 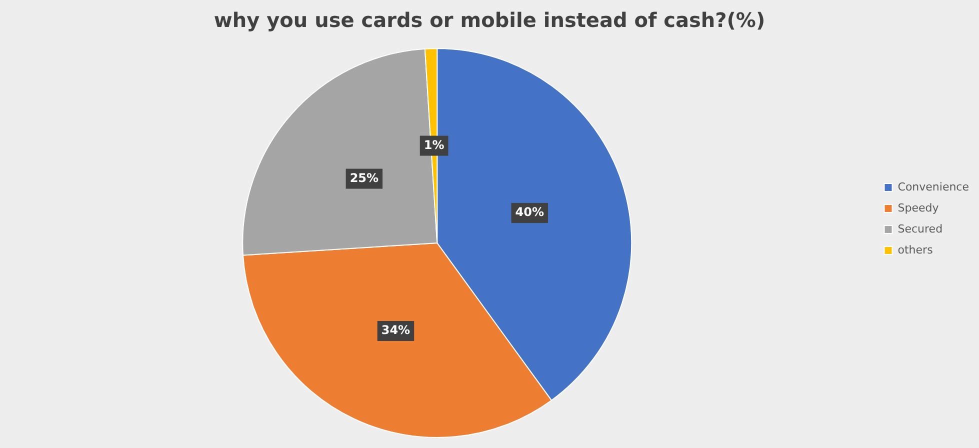 I want to click on legend-label: Speedy, so click(x=919, y=207).